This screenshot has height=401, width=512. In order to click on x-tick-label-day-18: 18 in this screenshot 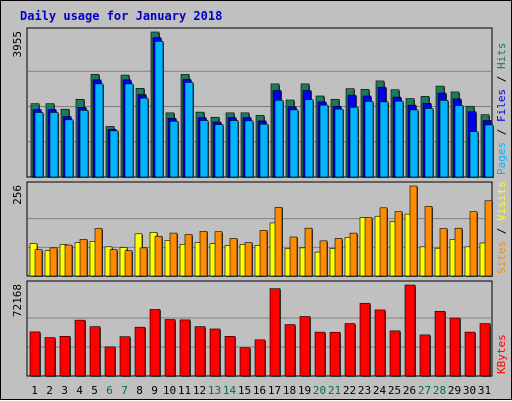, I will do `click(289, 390)`.